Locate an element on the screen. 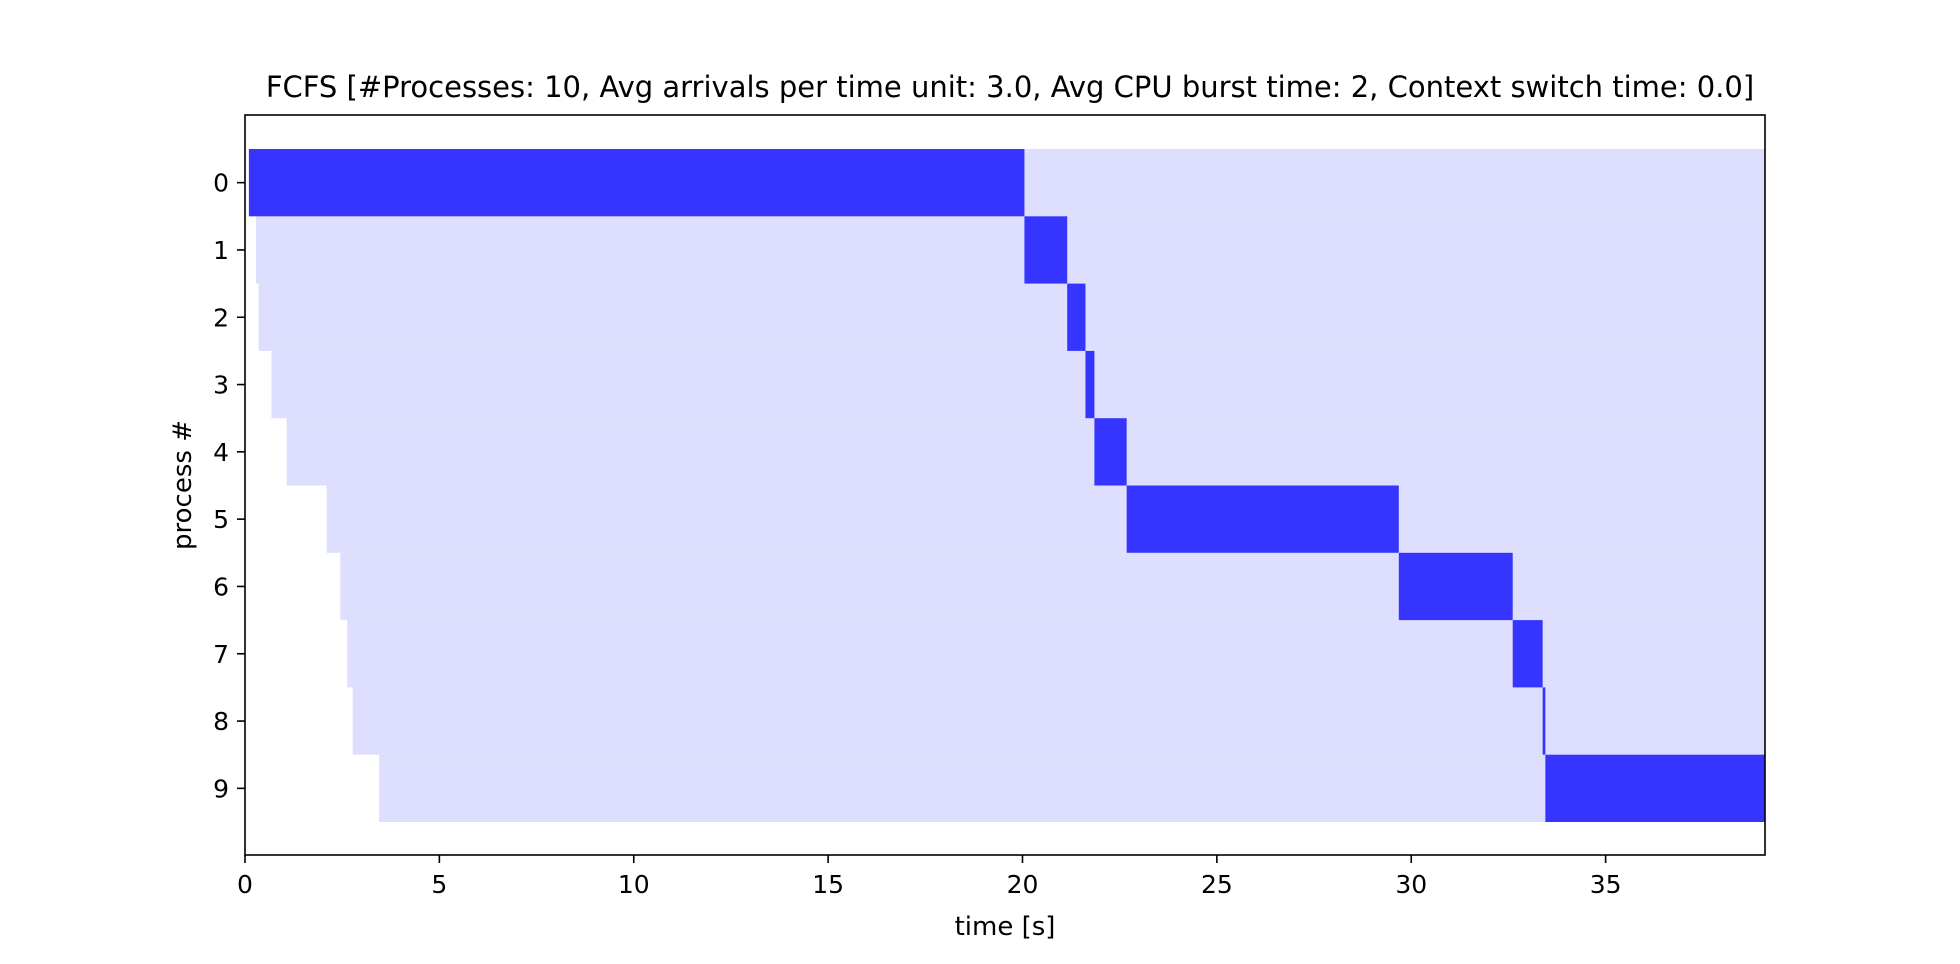 The height and width of the screenshot is (964, 1960). x-tick-label-5: 5 is located at coordinates (439, 884).